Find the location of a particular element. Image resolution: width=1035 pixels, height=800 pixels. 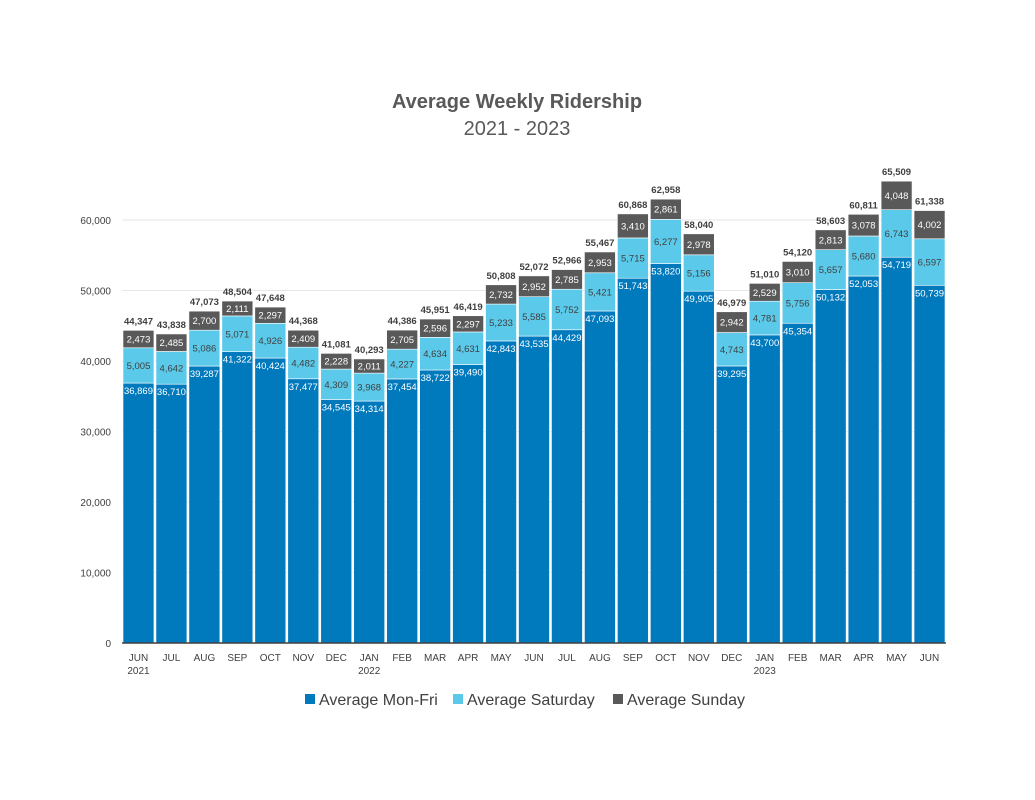

data-label: 4,227 is located at coordinates (402, 365).